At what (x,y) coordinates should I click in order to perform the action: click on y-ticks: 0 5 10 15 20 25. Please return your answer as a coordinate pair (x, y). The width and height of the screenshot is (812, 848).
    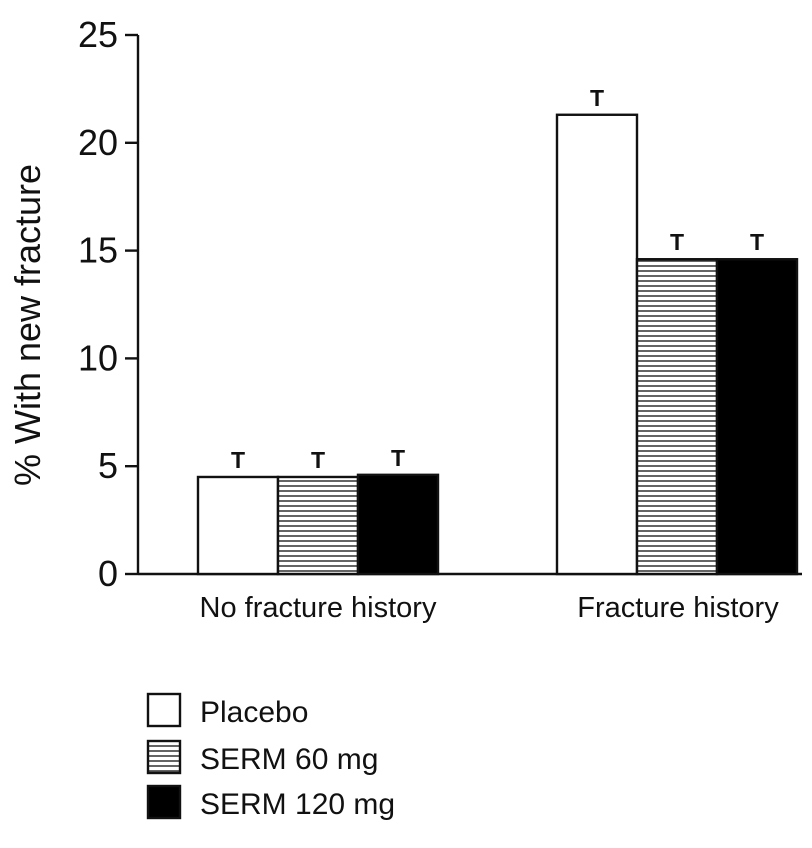
    Looking at the image, I should click on (108, 304).